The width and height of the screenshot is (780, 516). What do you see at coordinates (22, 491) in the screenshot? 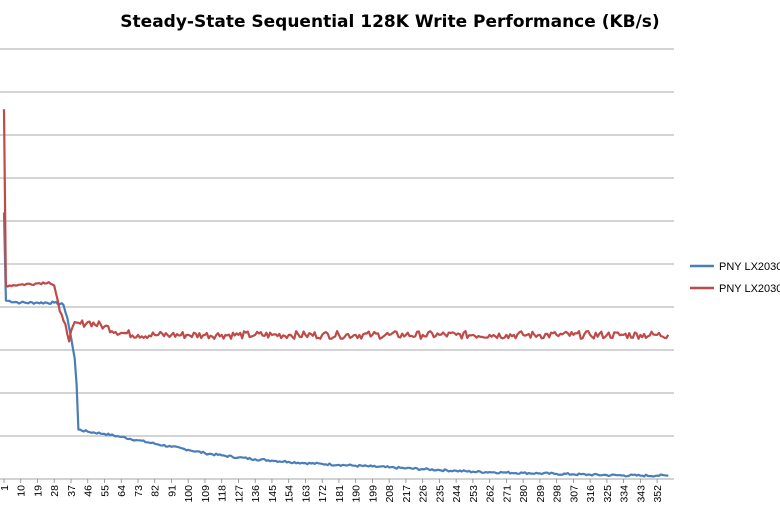
I see `x-tick-label: 10` at bounding box center [22, 491].